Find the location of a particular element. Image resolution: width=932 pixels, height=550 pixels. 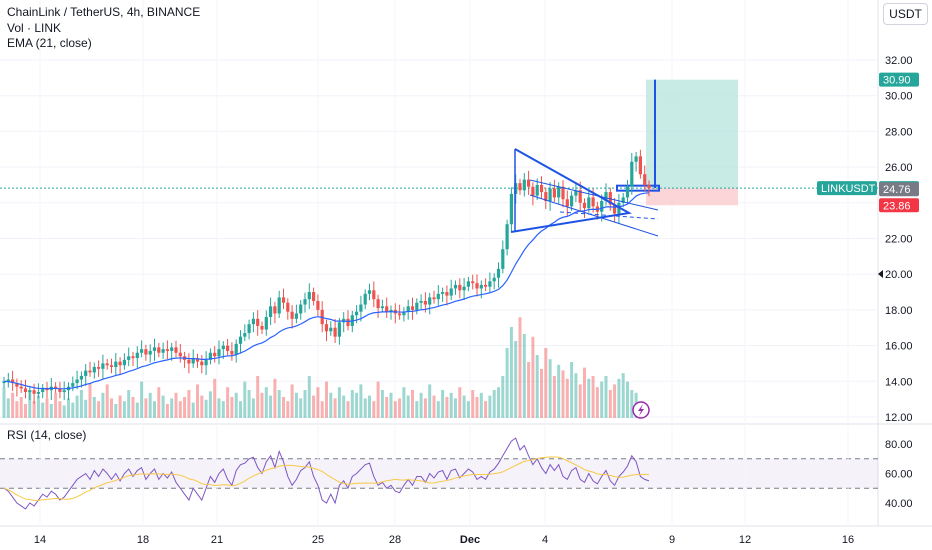

legend-title: ChainLink / TetherUS, 4h, BINANCE is located at coordinates (104, 12).